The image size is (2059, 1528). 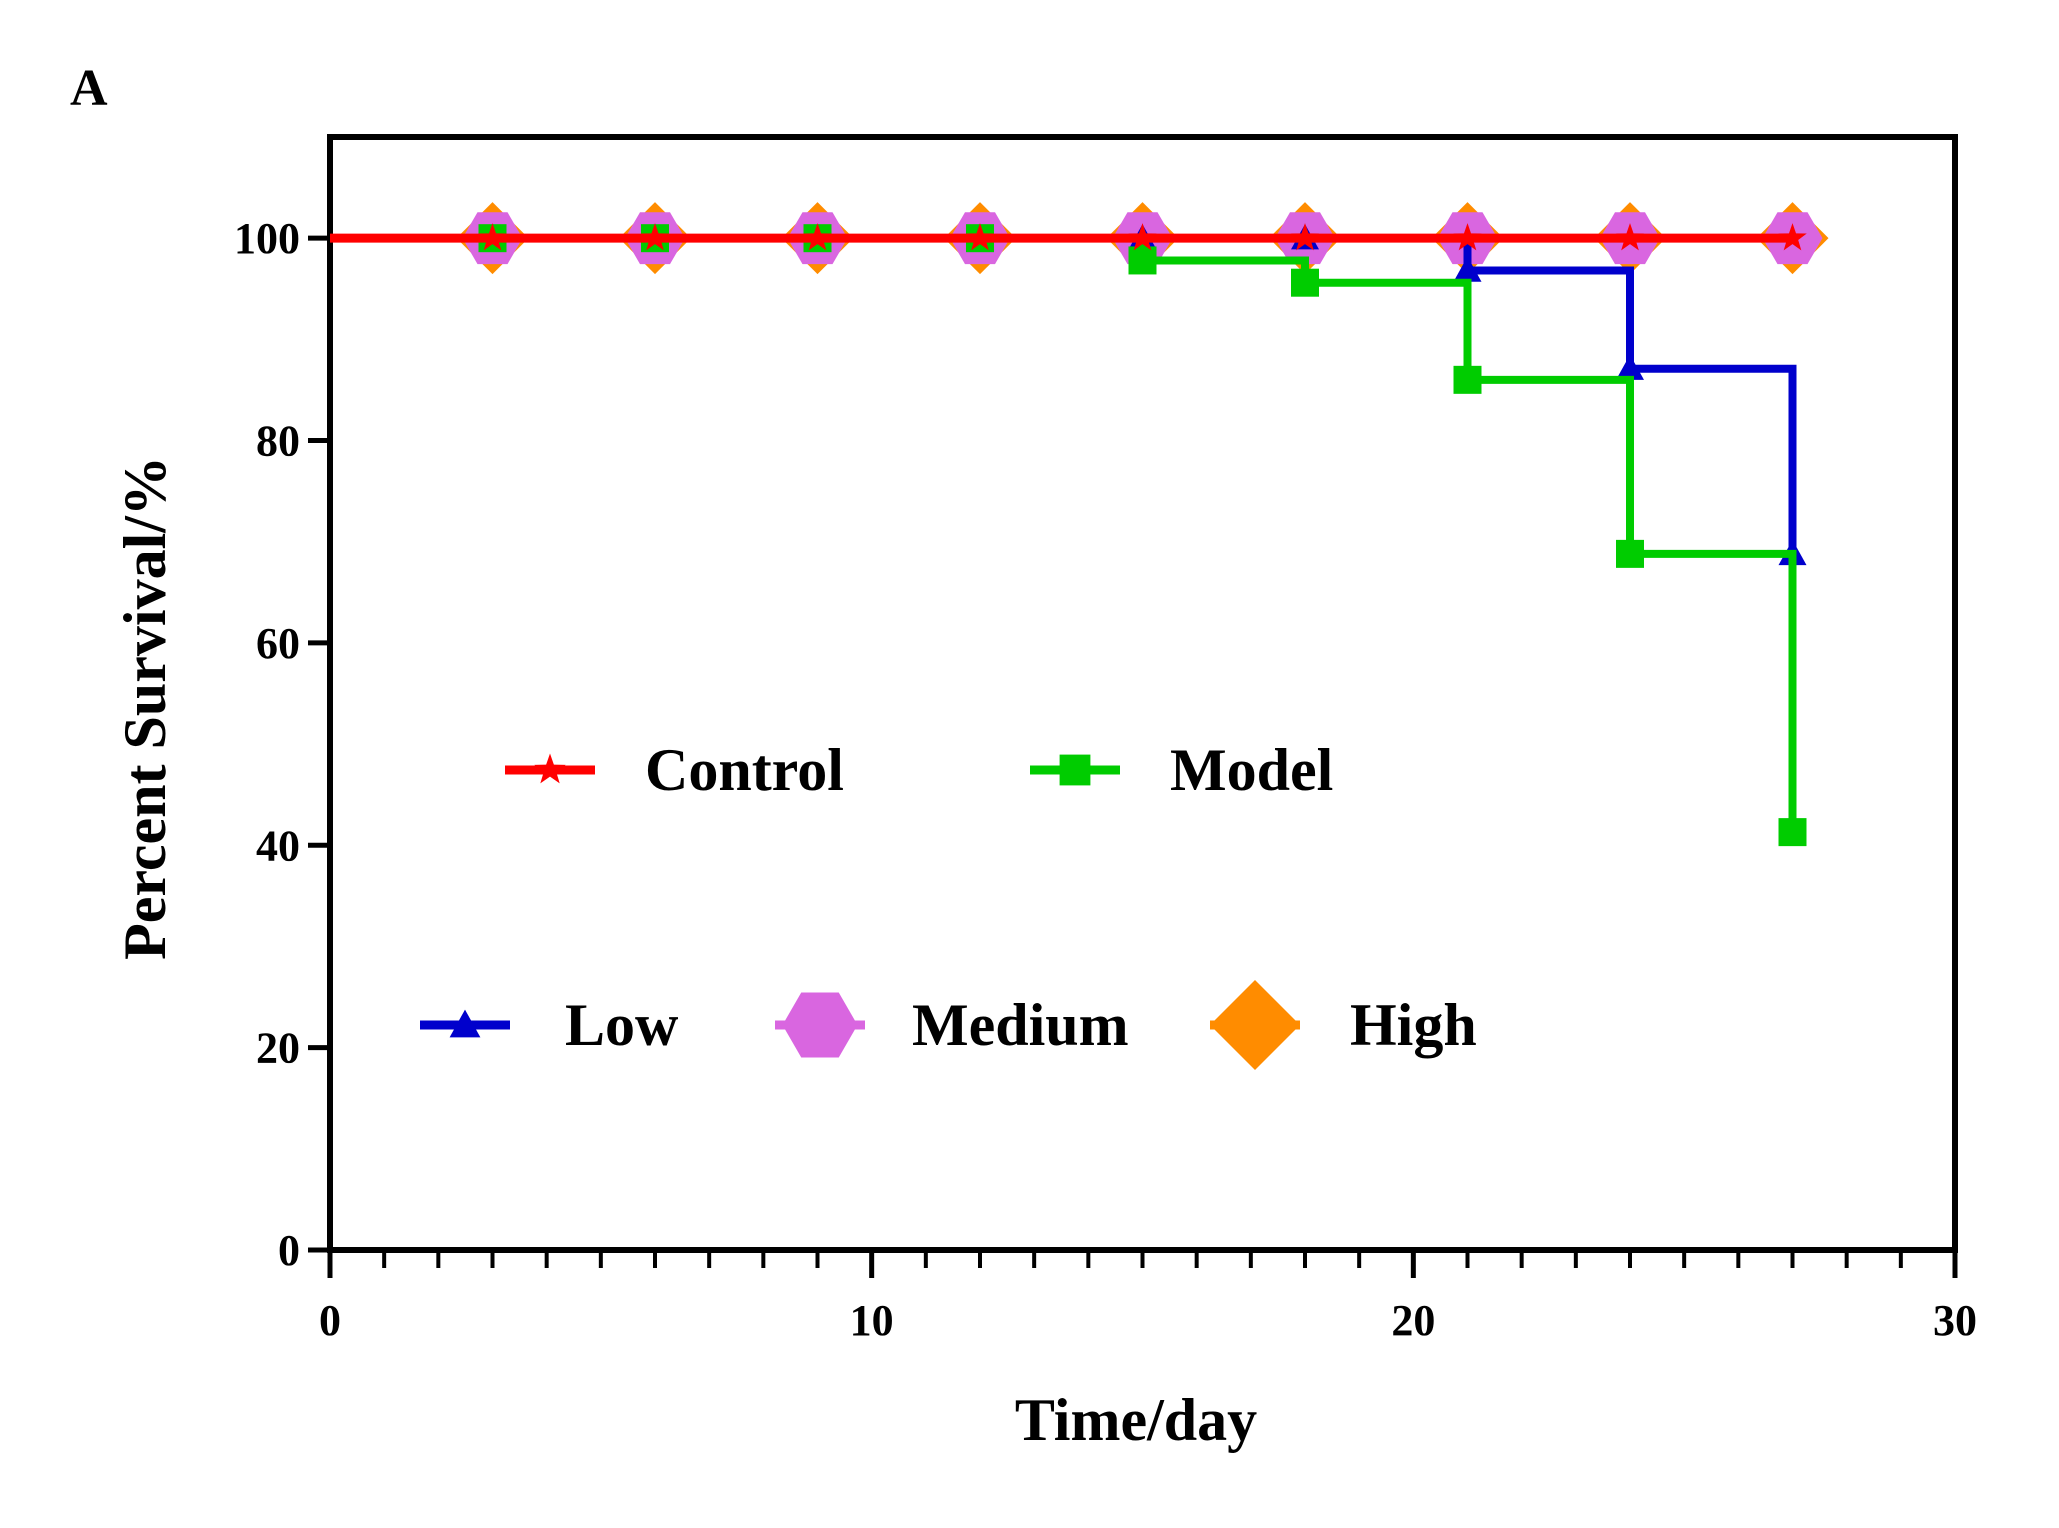 What do you see at coordinates (278, 441) in the screenshot?
I see `y-tick-label: 80` at bounding box center [278, 441].